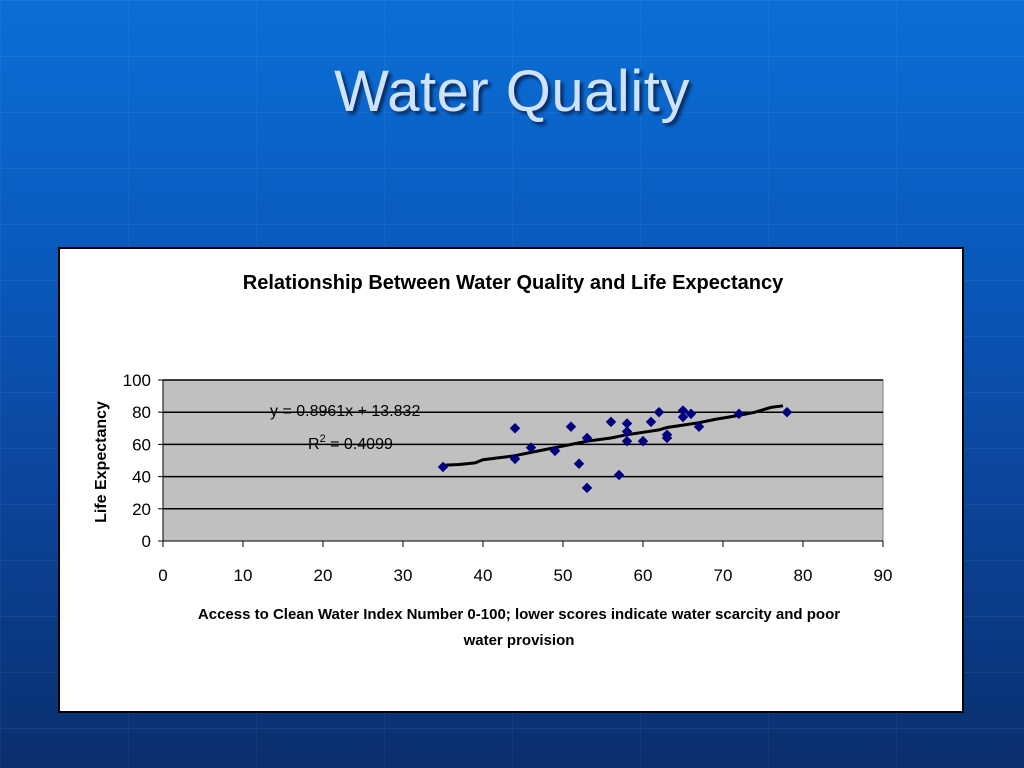 This screenshot has height=768, width=1024. Describe the element at coordinates (141, 477) in the screenshot. I see `y-tick-label: 40` at that location.